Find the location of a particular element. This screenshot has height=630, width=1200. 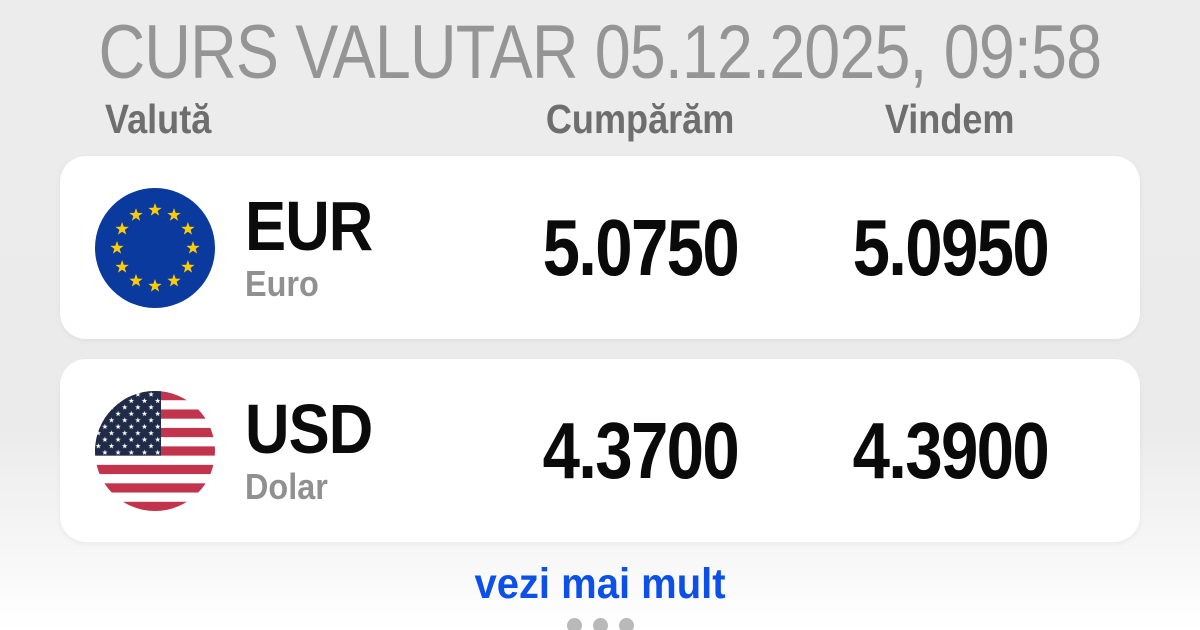

currency-labels: EUR Euro is located at coordinates (317, 245).